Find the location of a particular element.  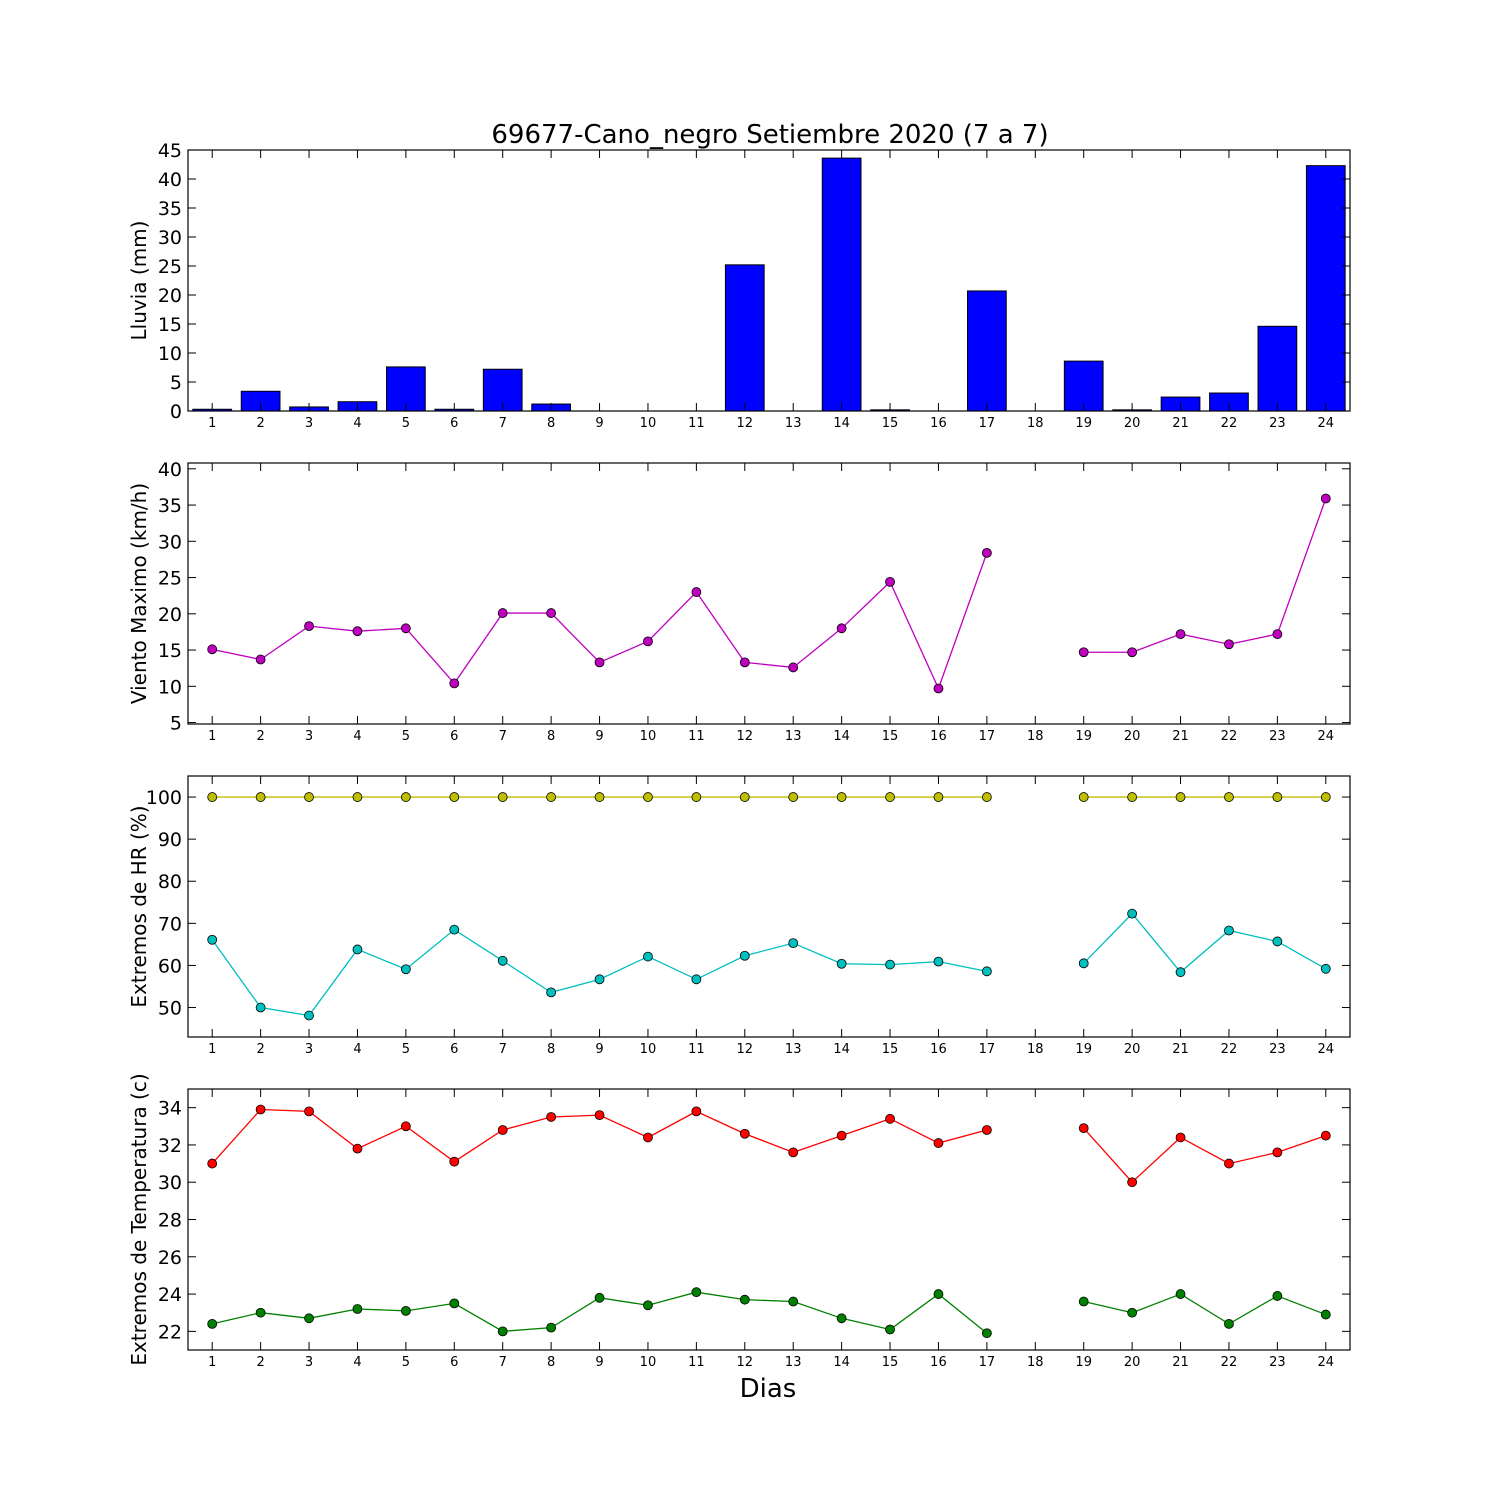

lluvia-xtick-label: 11 is located at coordinates (696, 423).